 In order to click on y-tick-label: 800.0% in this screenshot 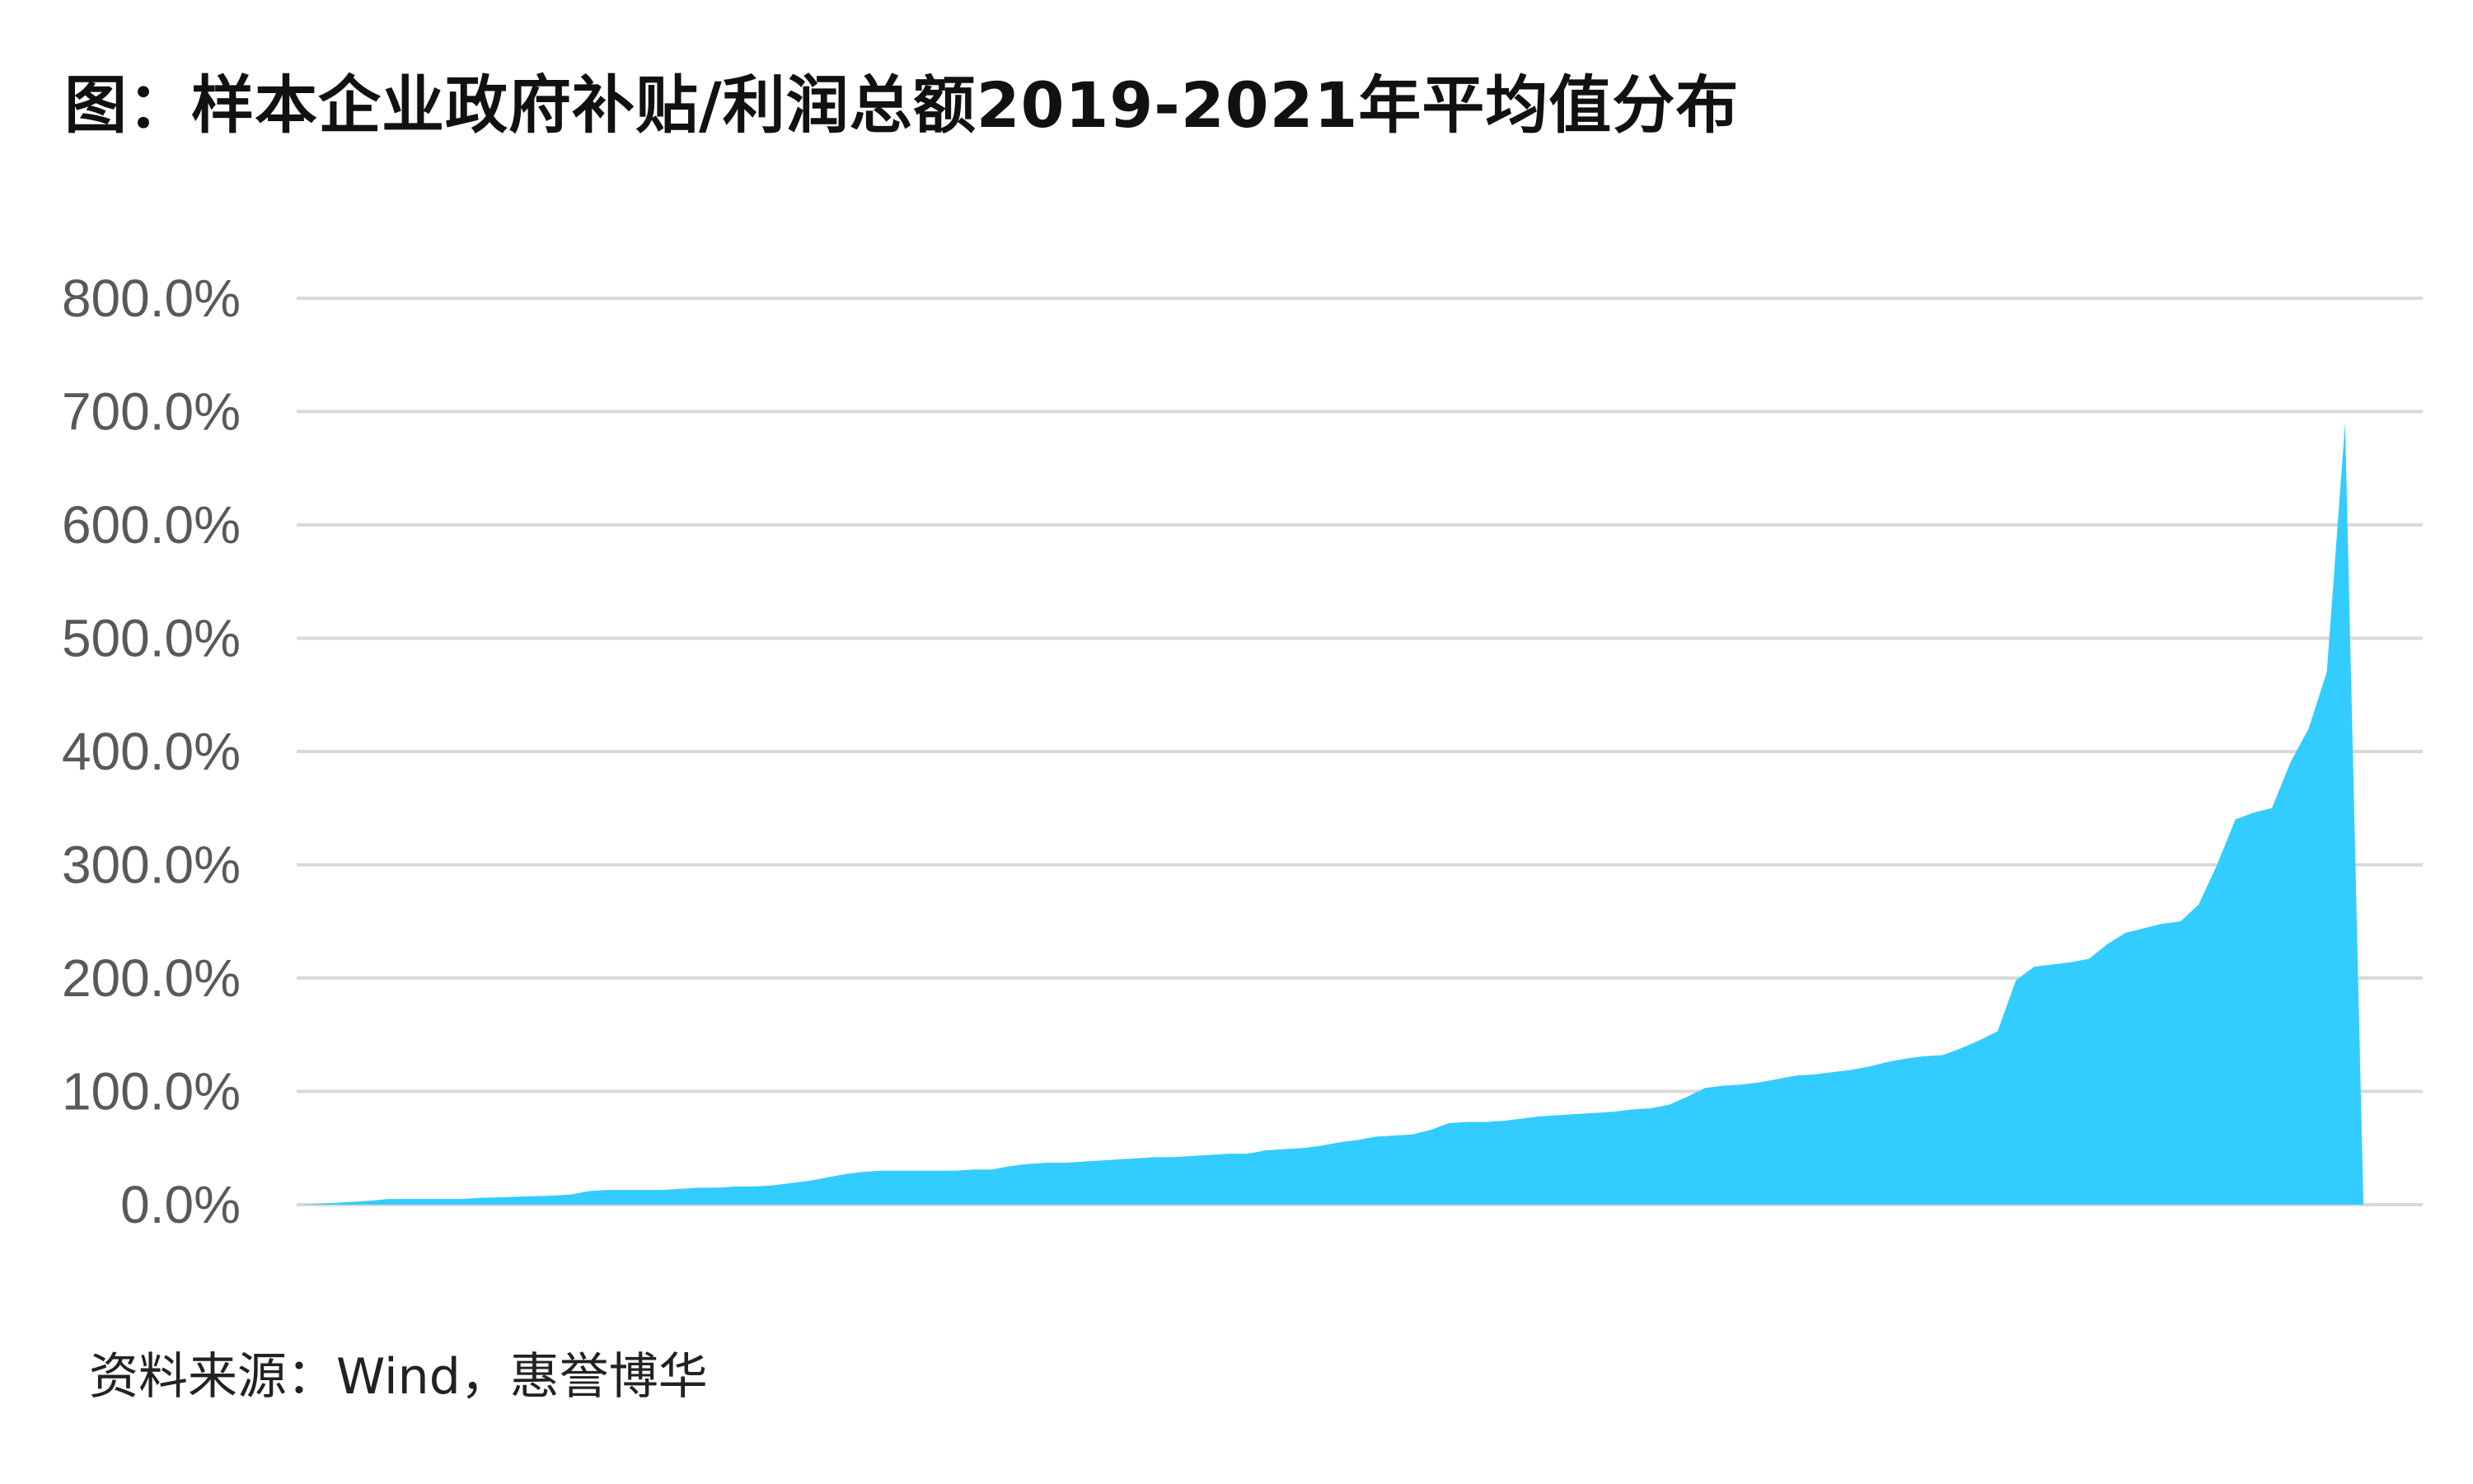, I will do `click(152, 299)`.